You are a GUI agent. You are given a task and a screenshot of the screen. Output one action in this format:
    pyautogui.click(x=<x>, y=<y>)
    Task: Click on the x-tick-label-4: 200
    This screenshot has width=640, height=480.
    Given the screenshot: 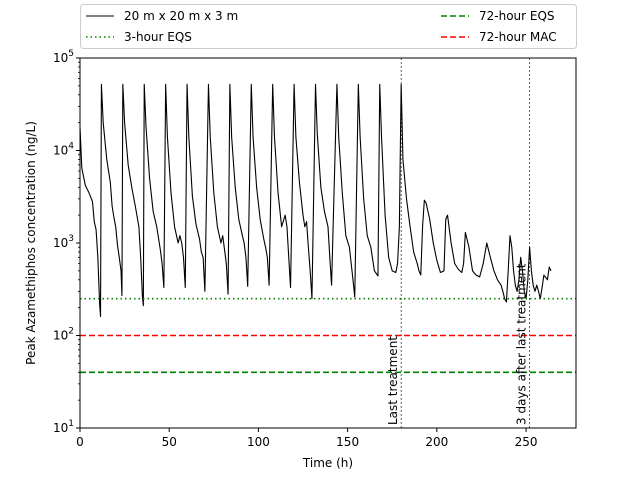 What is the action you would take?
    pyautogui.click(x=436, y=442)
    